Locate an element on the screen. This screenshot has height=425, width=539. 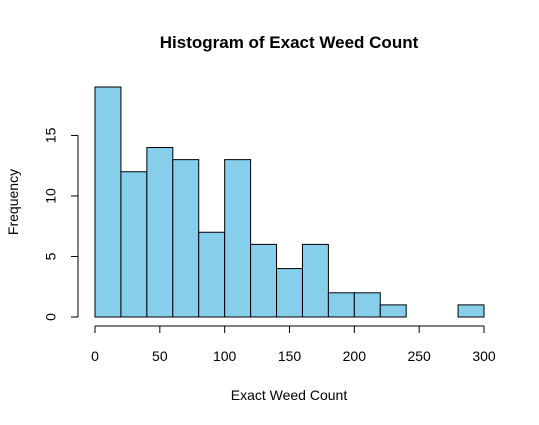
y-tick-label: 15 is located at coordinates (51, 135).